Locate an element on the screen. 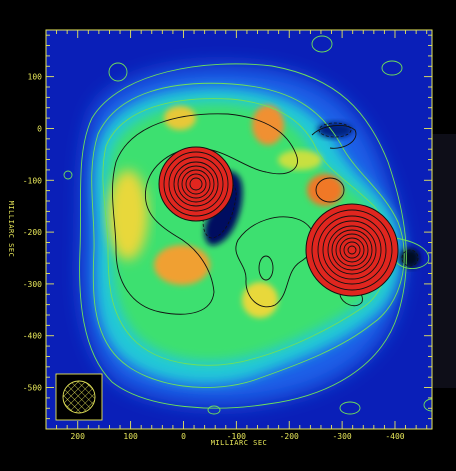  beam-inset is located at coordinates (79, 397).